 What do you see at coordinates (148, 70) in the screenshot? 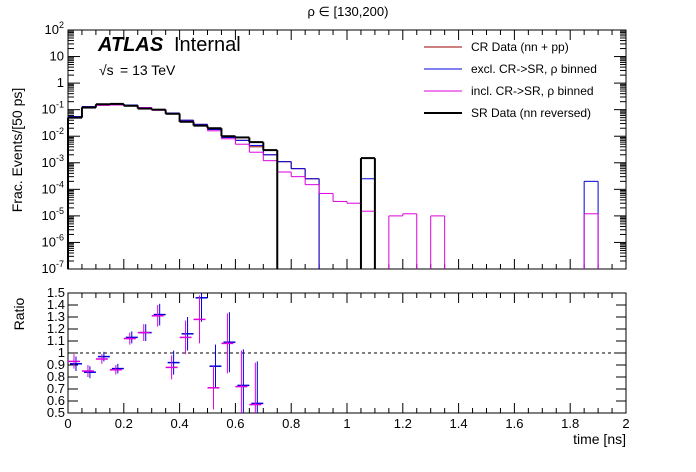
I see `energy-label: = 13 TeV` at bounding box center [148, 70].